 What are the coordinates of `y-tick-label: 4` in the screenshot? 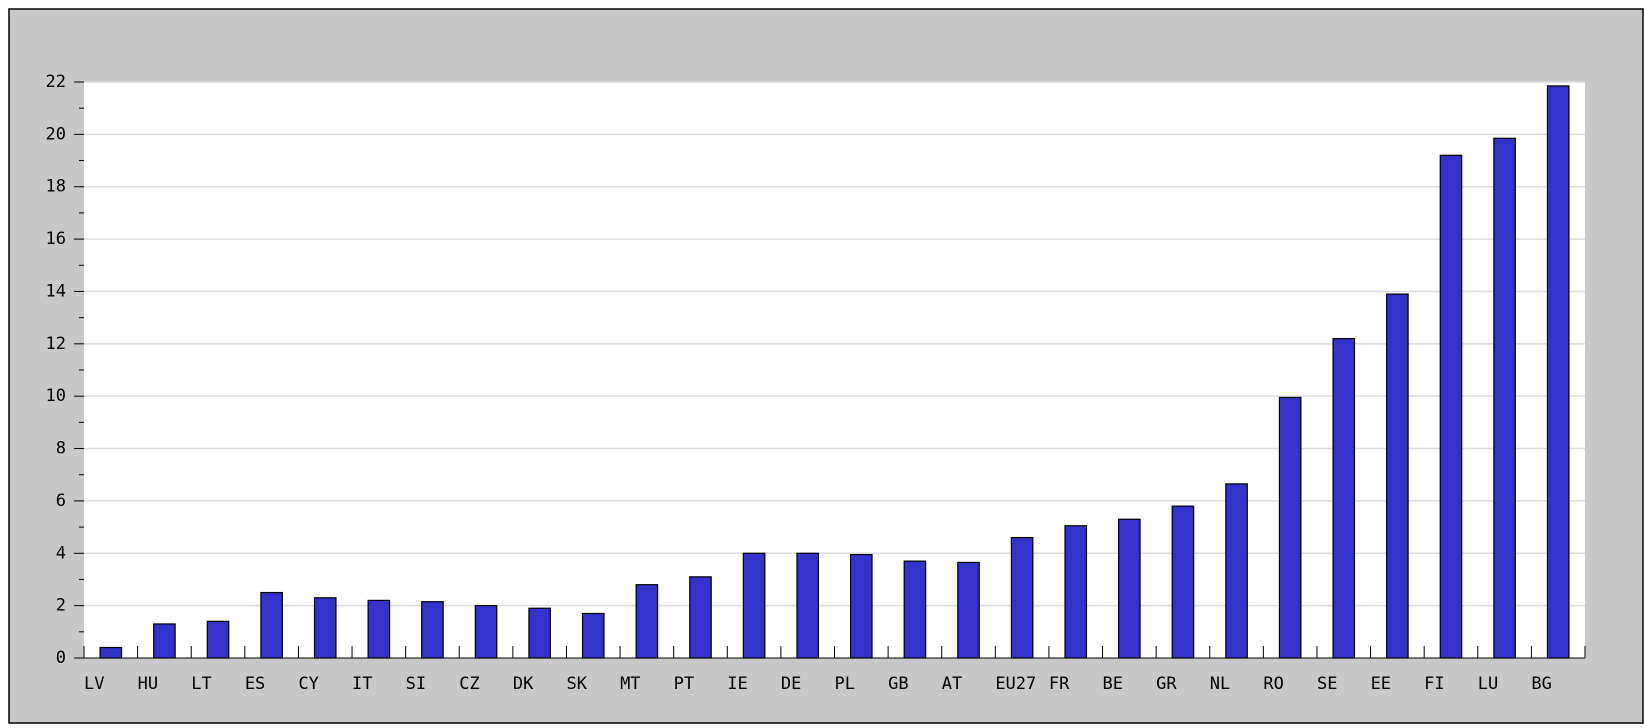 It's located at (61, 553).